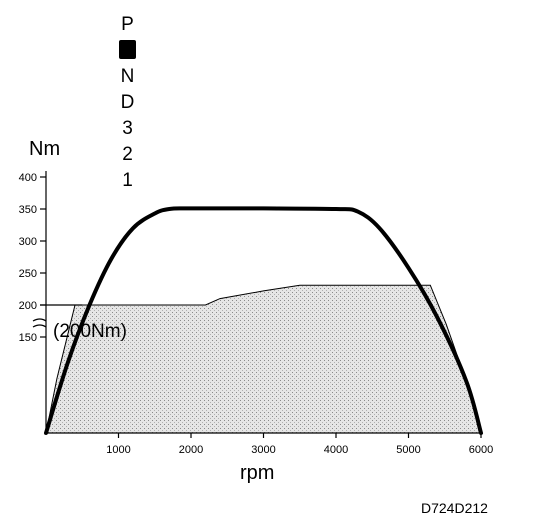  I want to click on y-tick-label: 300, so click(28, 242).